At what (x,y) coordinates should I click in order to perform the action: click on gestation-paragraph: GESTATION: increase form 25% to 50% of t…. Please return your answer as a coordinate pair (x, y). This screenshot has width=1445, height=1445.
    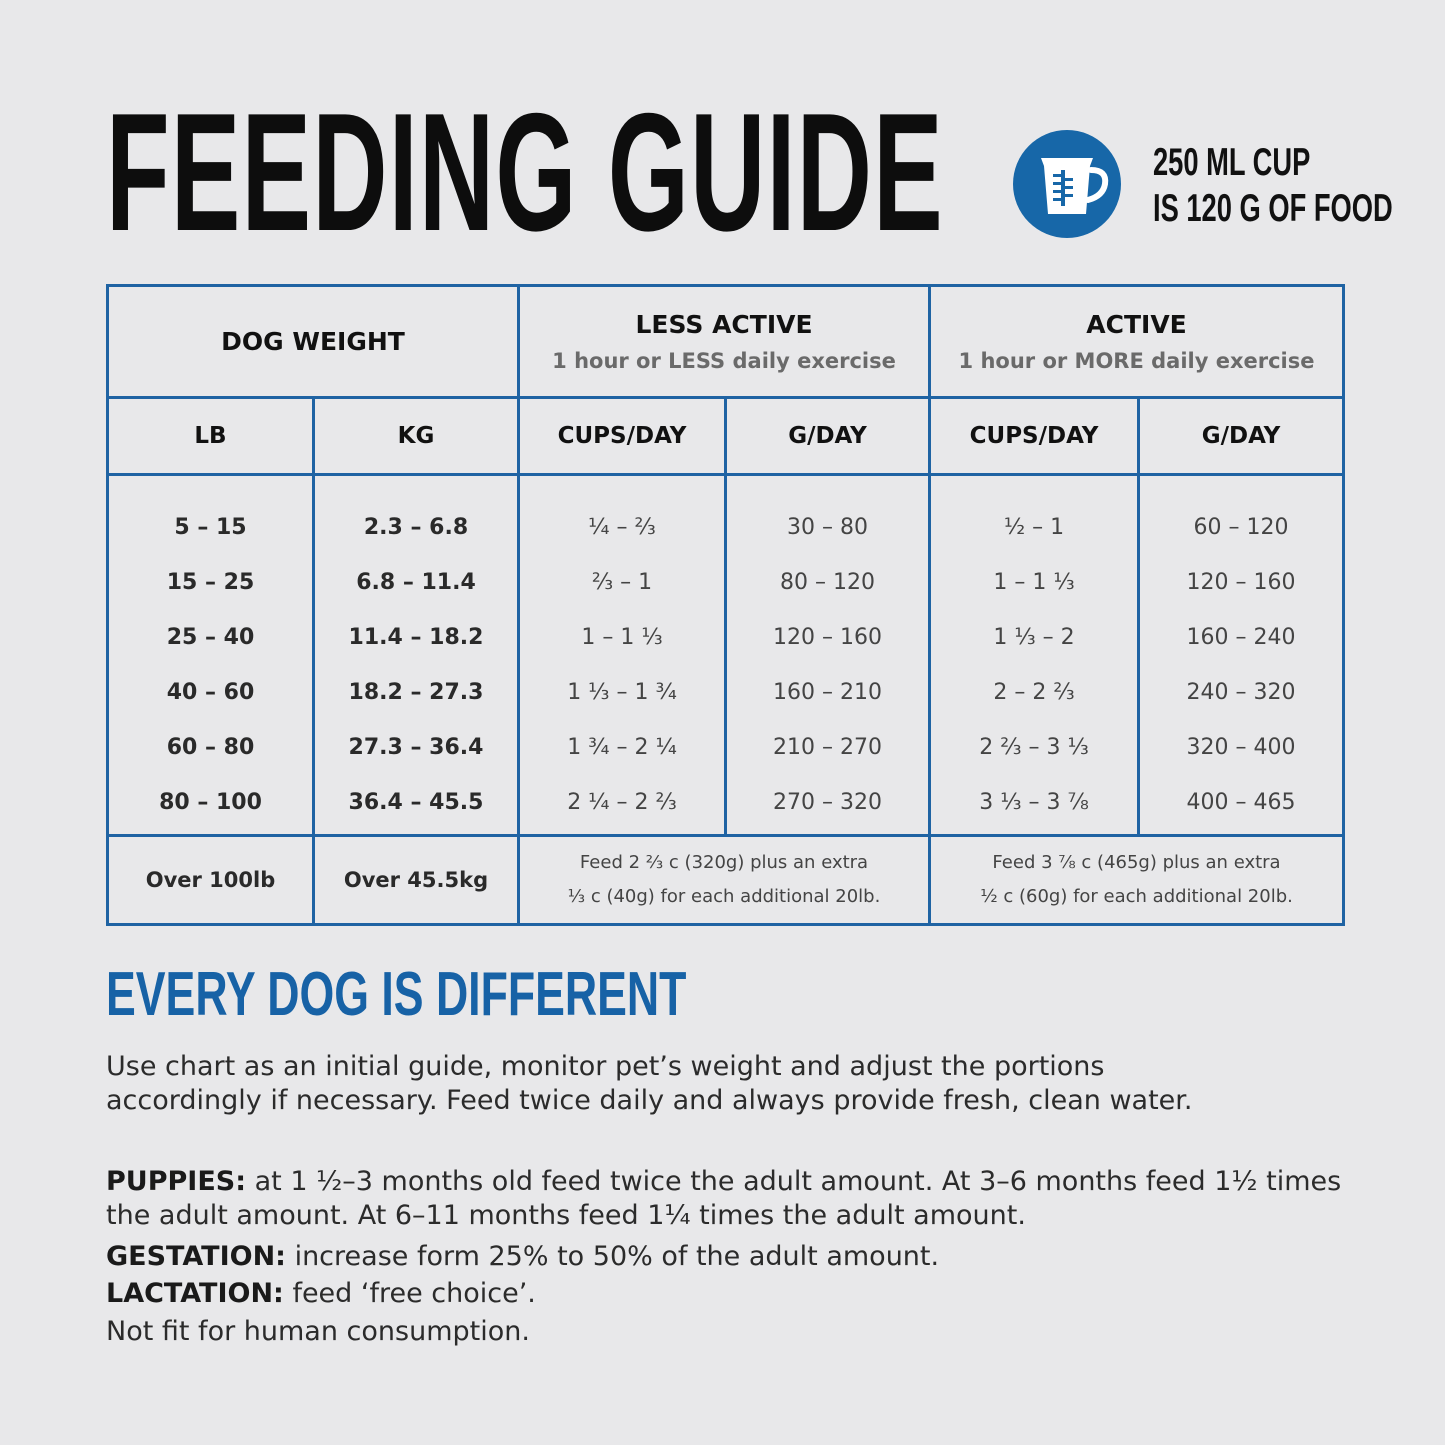
    Looking at the image, I should click on (726, 1257).